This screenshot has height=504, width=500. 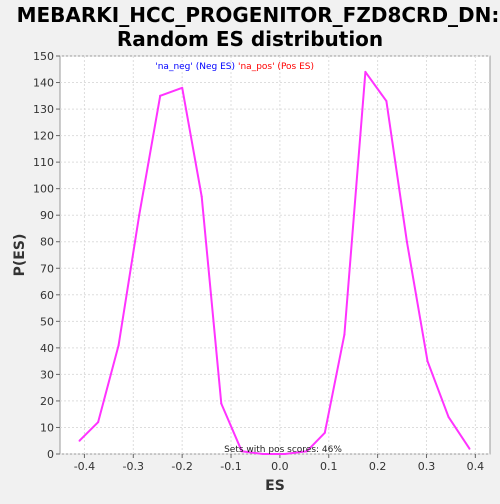 I want to click on x-tick-label: 0.3, so click(x=427, y=466).